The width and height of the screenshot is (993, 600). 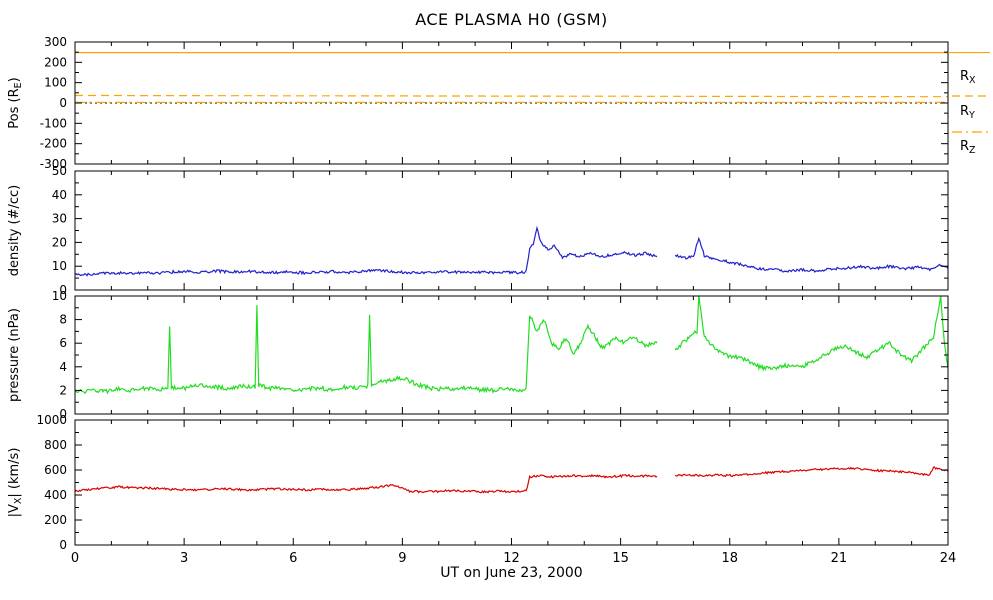 I want to click on series-pressure, so click(x=511, y=345).